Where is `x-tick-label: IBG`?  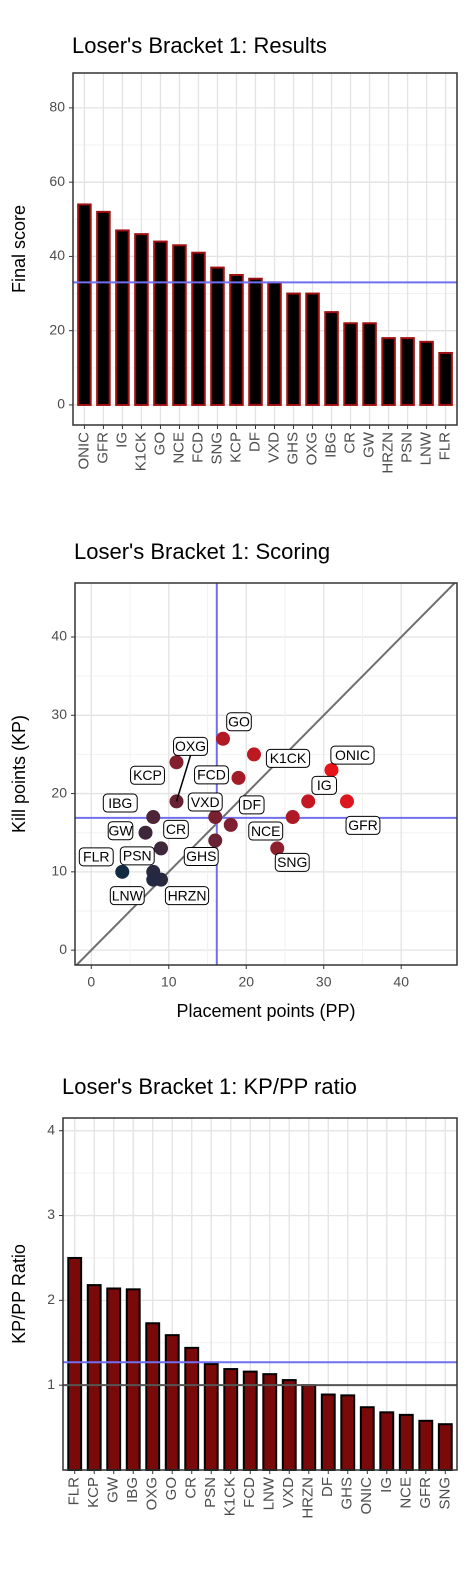 x-tick-label: IBG is located at coordinates (132, 1490).